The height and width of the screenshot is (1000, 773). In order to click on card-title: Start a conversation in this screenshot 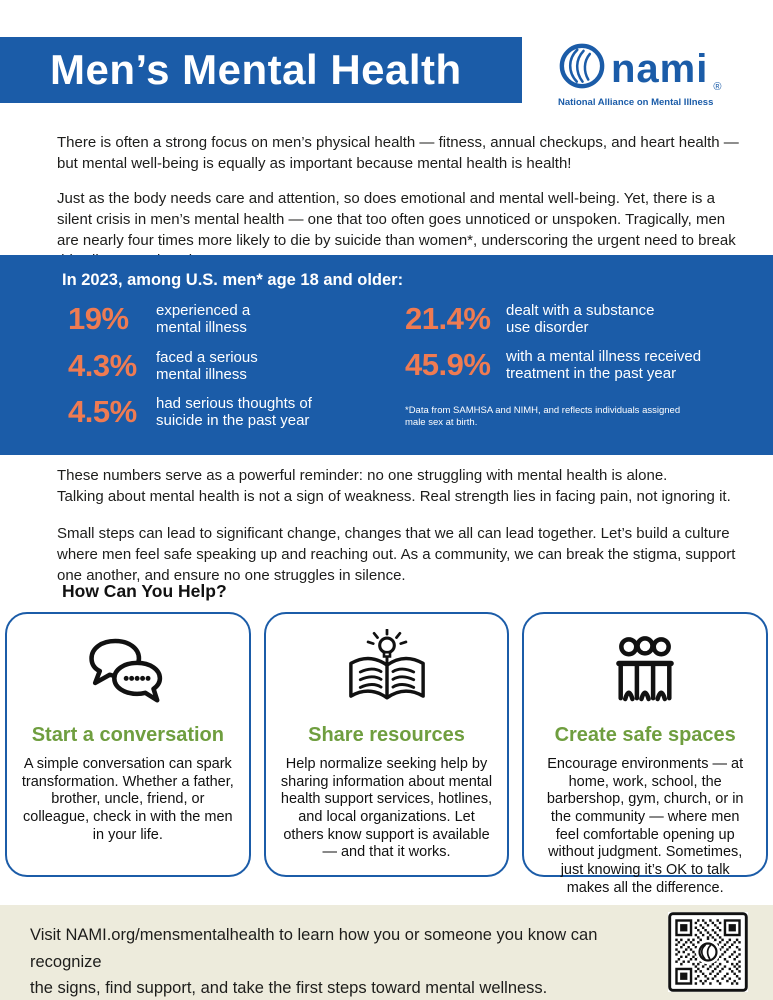, I will do `click(127, 735)`.